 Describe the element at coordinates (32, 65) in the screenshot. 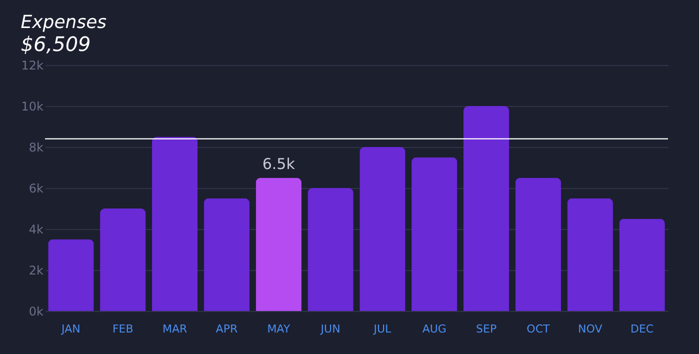

I see `y-tick-label: 12k` at that location.